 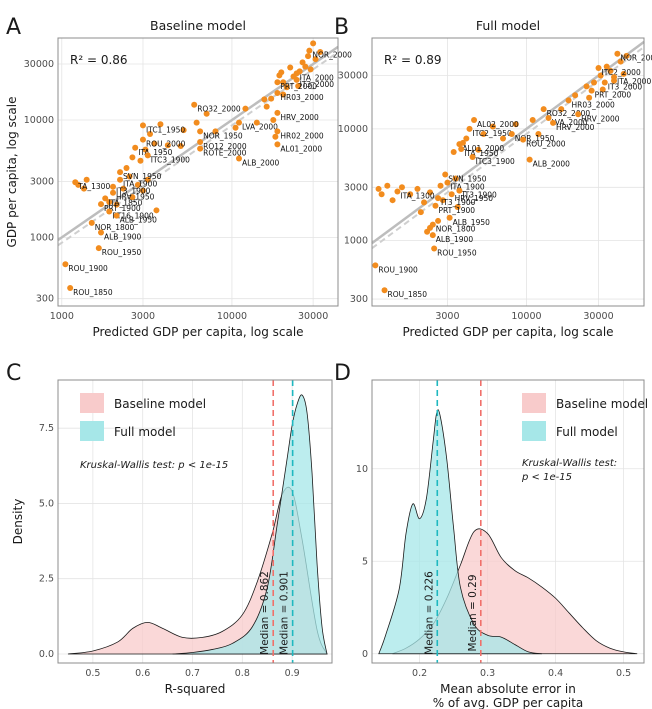 I want to click on y-tick-label: 30000, so click(x=353, y=76).